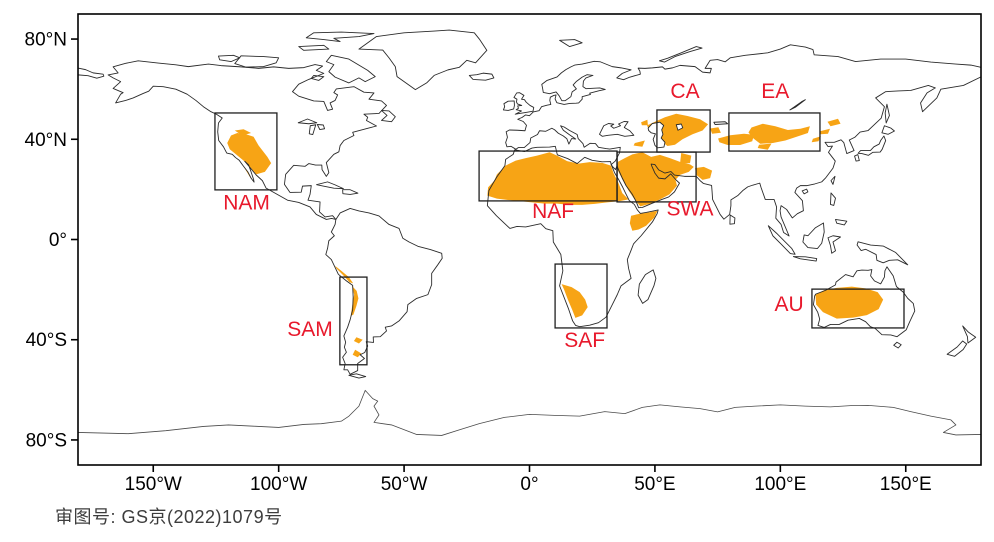 This screenshot has width=994, height=542. What do you see at coordinates (775, 91) in the screenshot?
I see `region-label-EA: EA` at bounding box center [775, 91].